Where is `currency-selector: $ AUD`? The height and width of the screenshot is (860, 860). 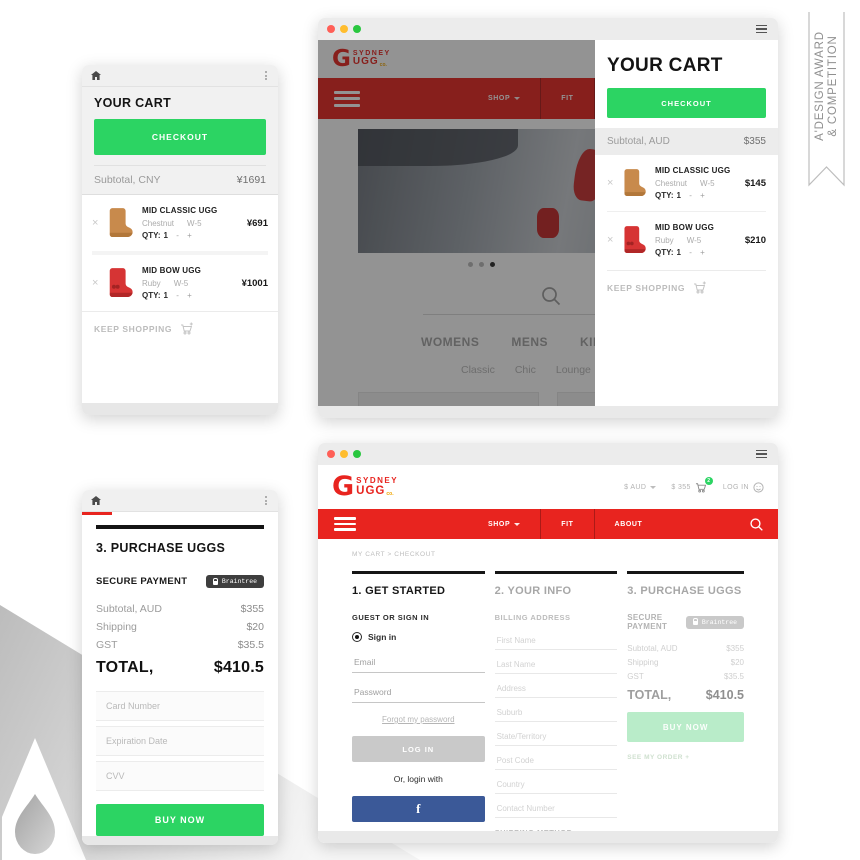 currency-selector: $ AUD is located at coordinates (640, 487).